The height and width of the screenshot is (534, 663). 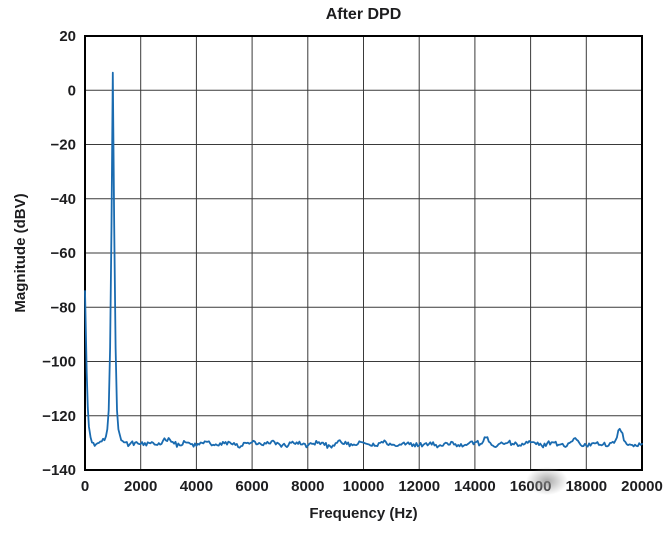 What do you see at coordinates (586, 486) in the screenshot?
I see `svg-text: 18000` at bounding box center [586, 486].